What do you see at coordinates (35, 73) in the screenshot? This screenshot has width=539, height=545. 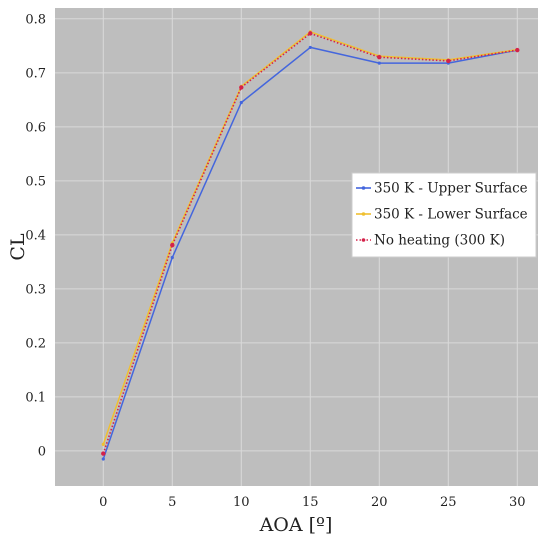 I see `y-tick-label: 0.7` at bounding box center [35, 73].